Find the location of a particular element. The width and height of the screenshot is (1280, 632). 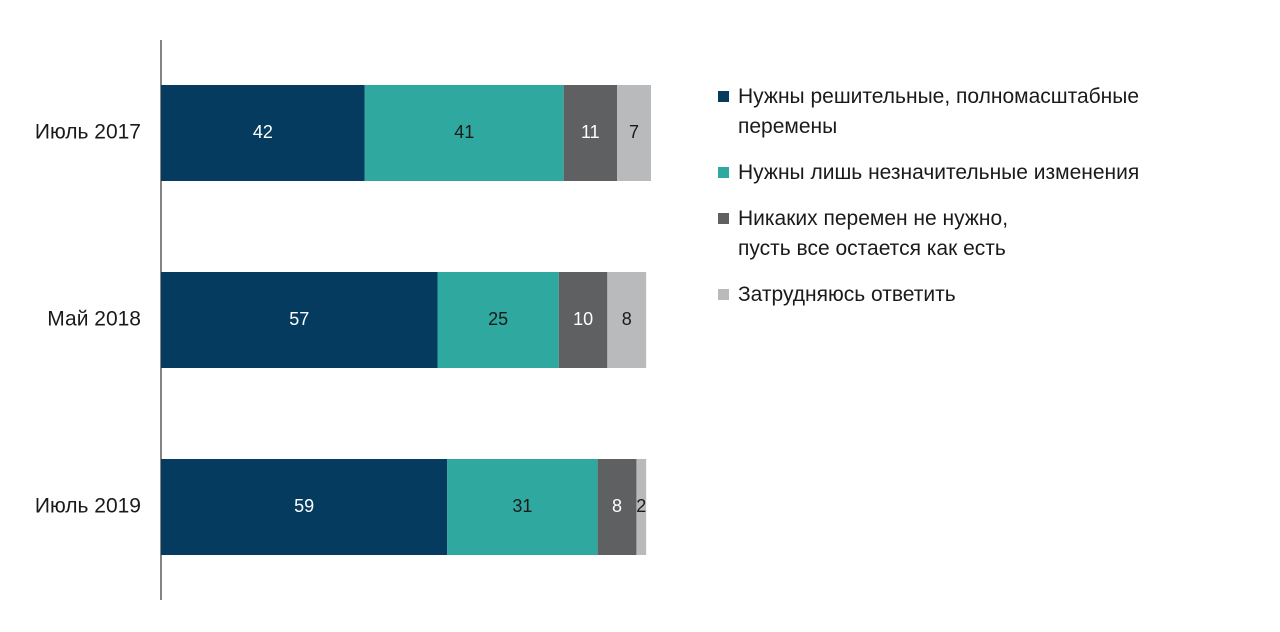

legend-item-minor-changes: Нужны лишь незначительные изменения is located at coordinates (988, 173).